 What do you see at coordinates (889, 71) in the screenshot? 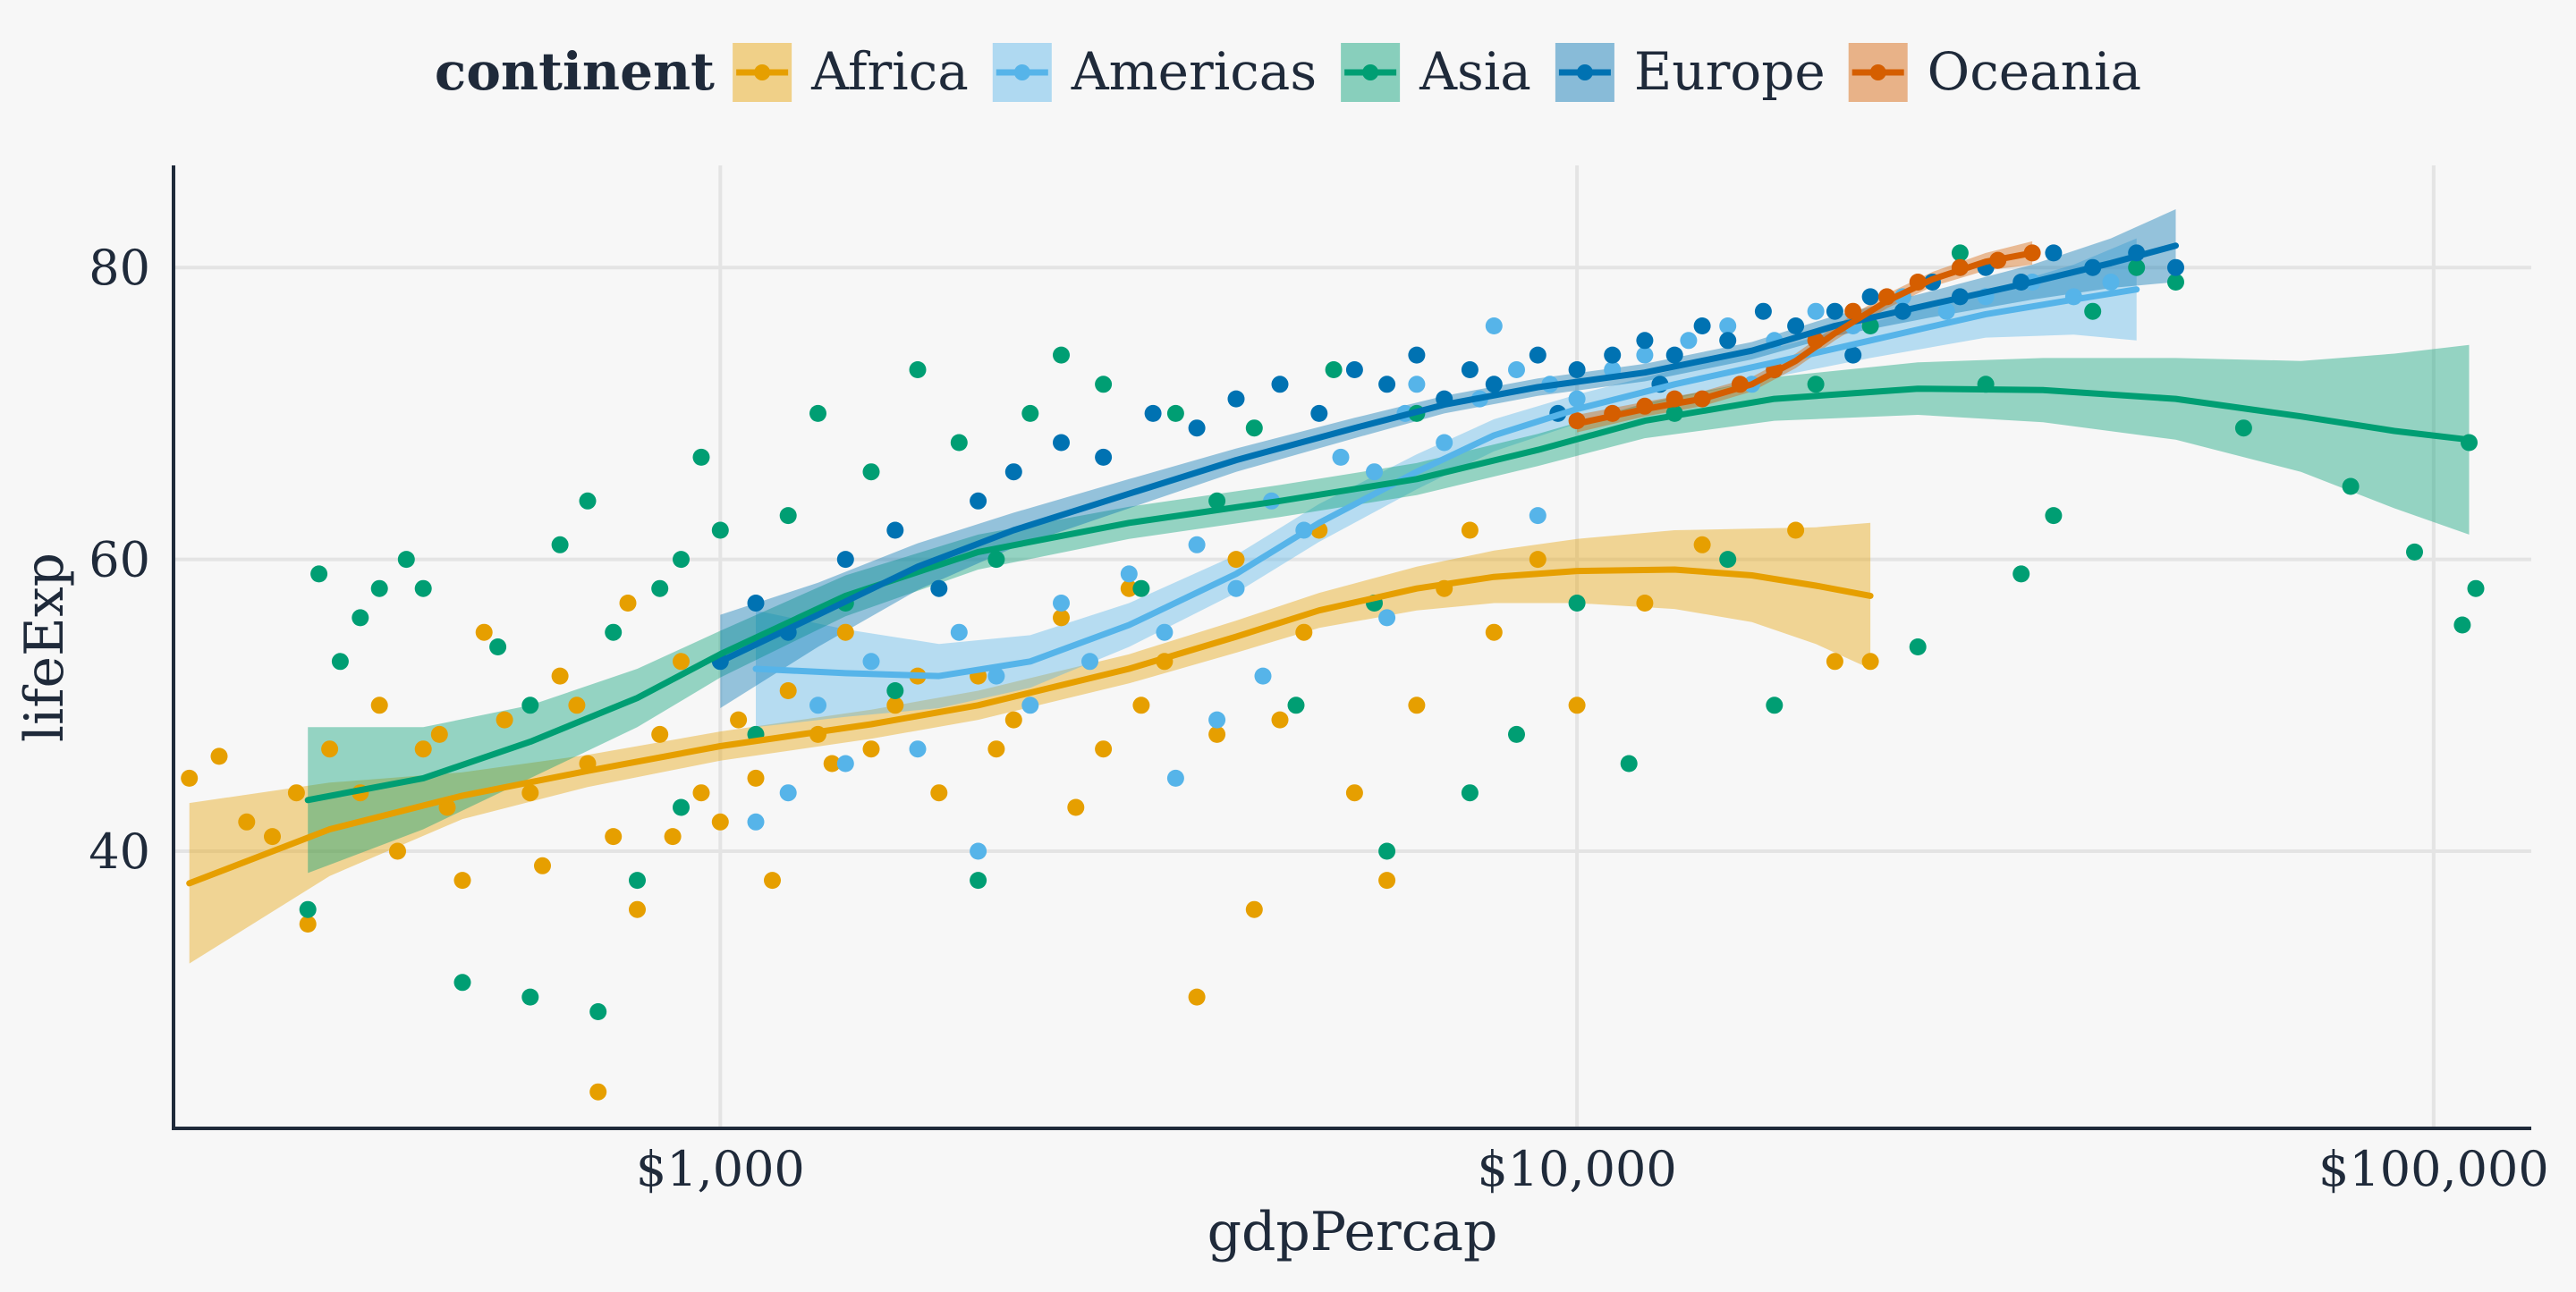
I see `legend-label-africa: Africa` at bounding box center [889, 71].